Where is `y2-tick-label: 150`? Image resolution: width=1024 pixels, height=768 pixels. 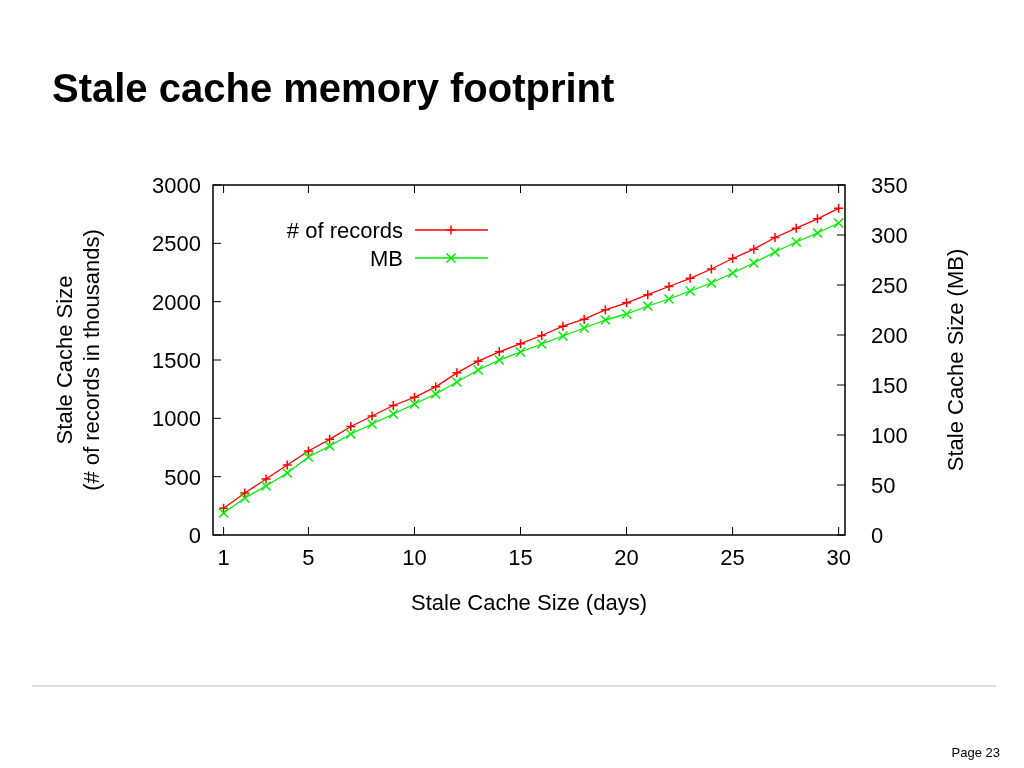
y2-tick-label: 150 is located at coordinates (889, 385).